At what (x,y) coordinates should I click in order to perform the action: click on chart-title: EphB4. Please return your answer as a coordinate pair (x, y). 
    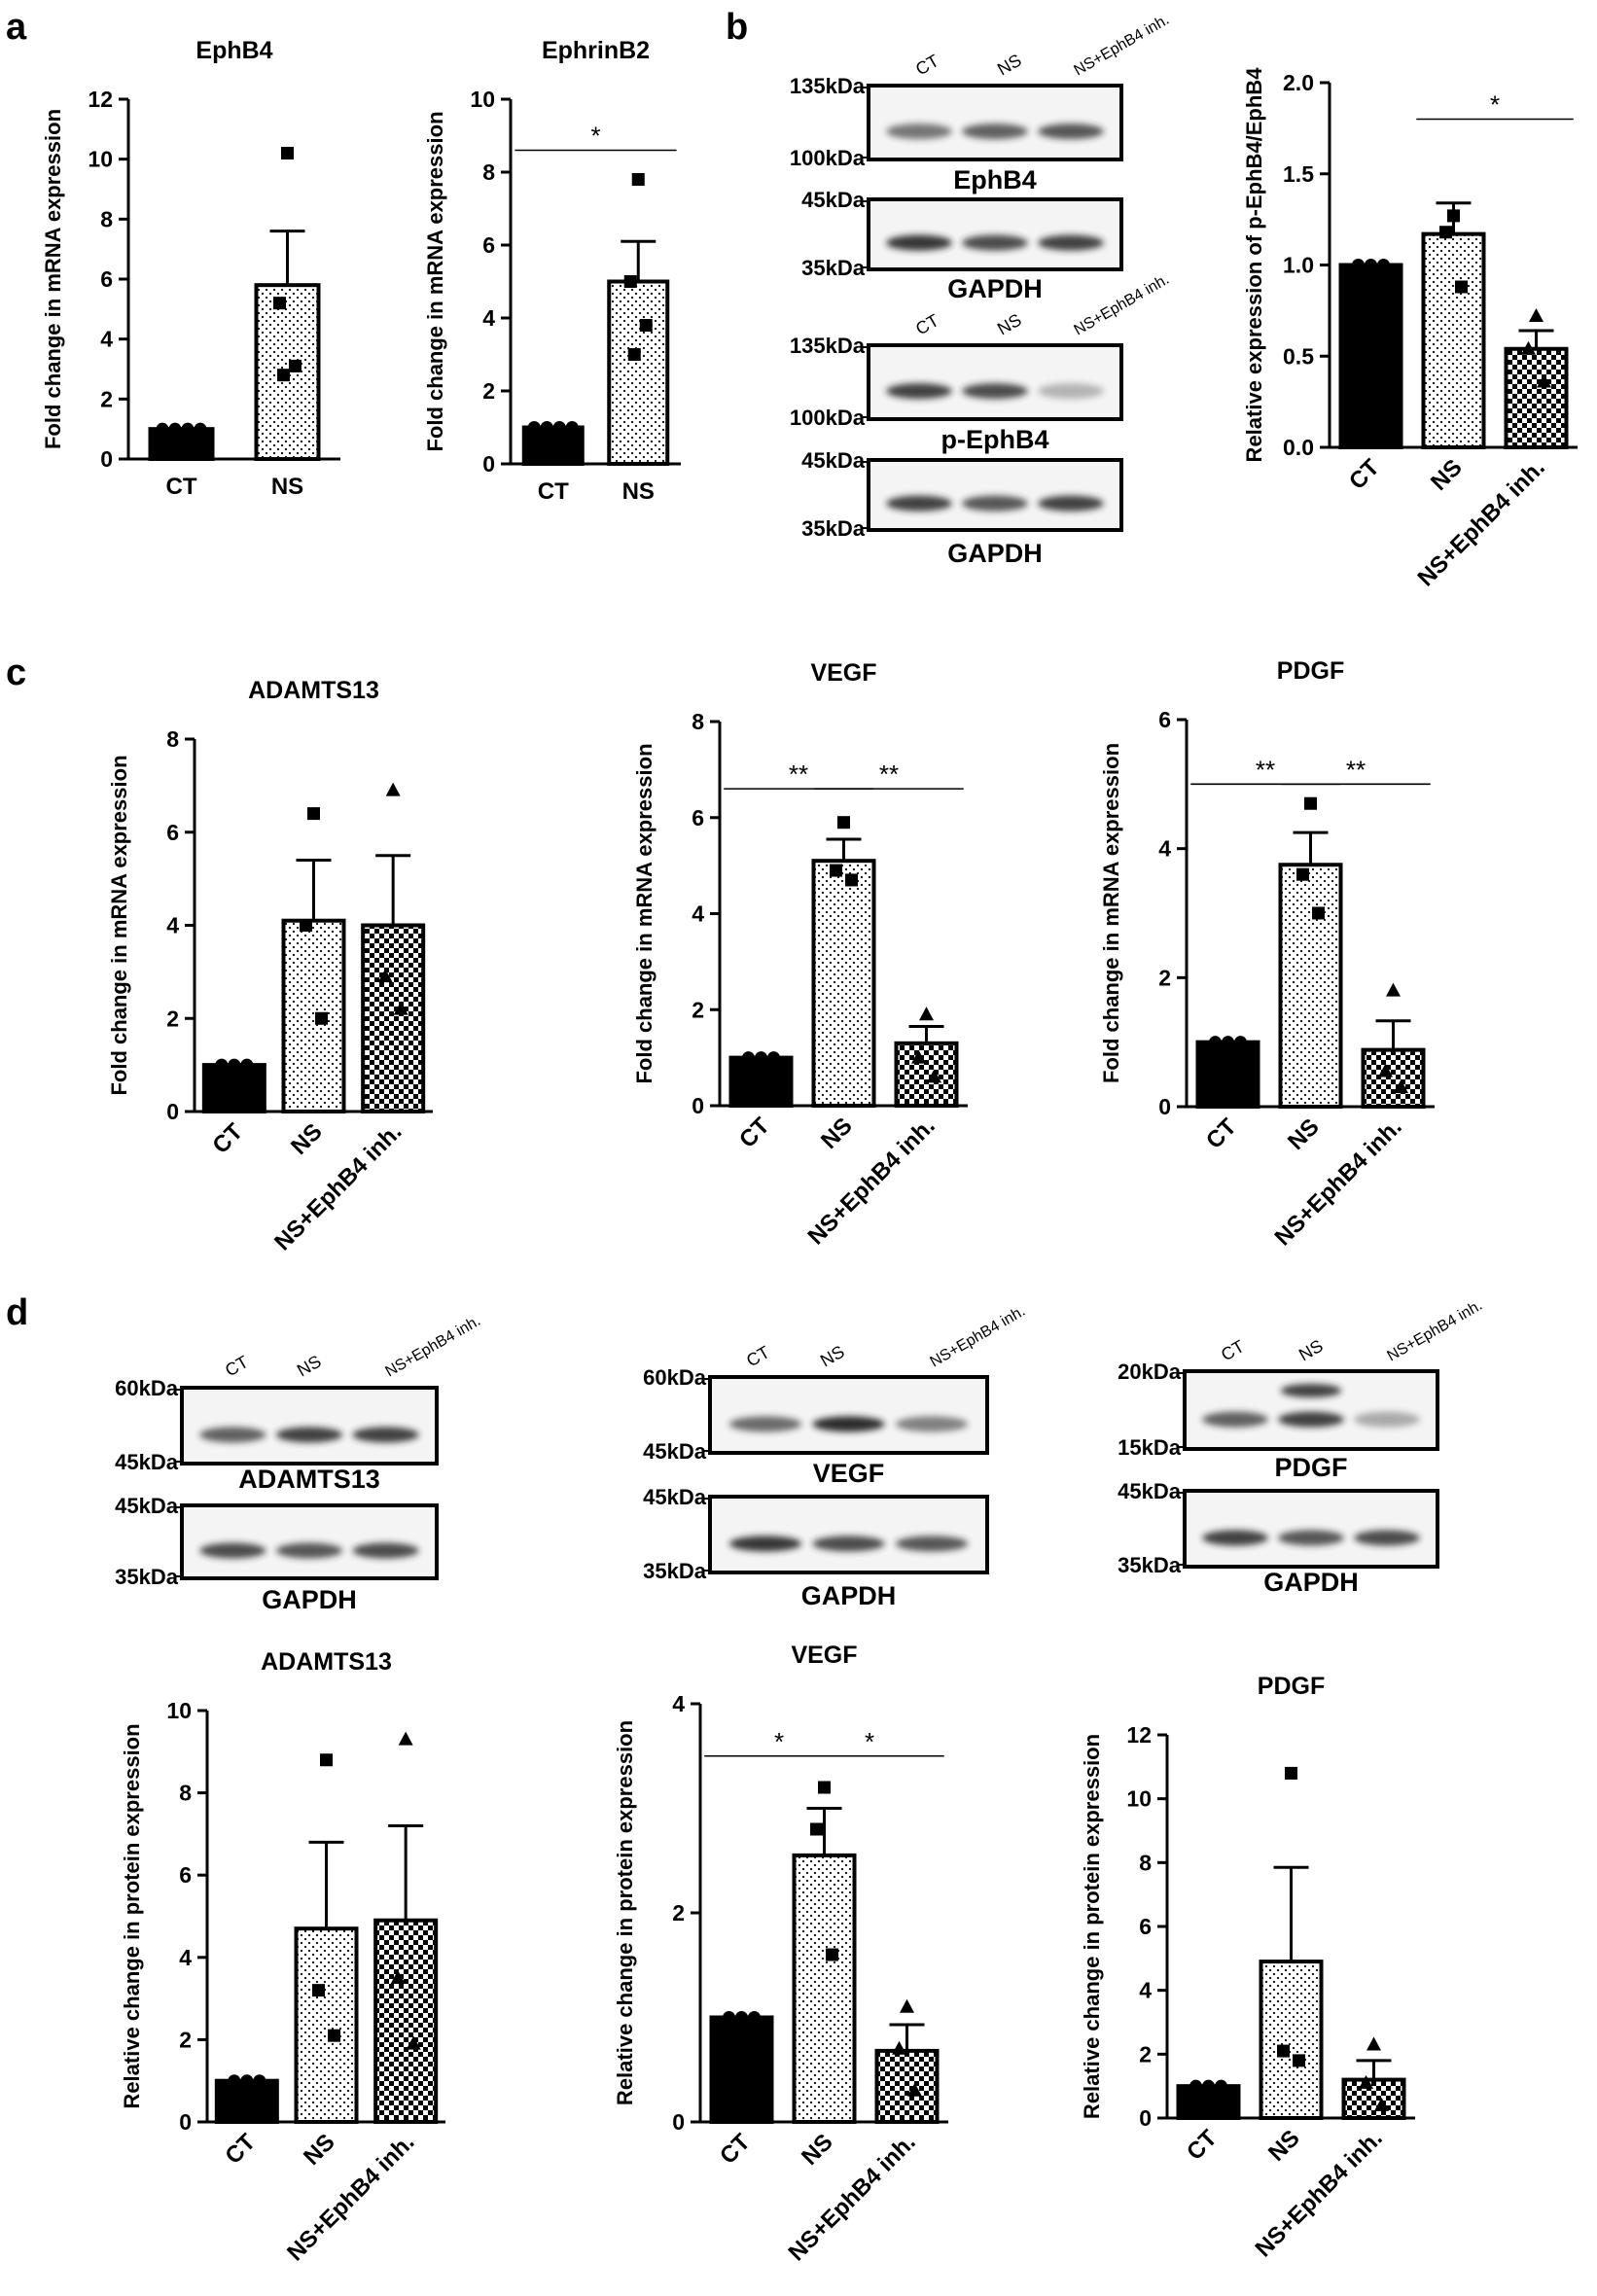
    Looking at the image, I should click on (233, 51).